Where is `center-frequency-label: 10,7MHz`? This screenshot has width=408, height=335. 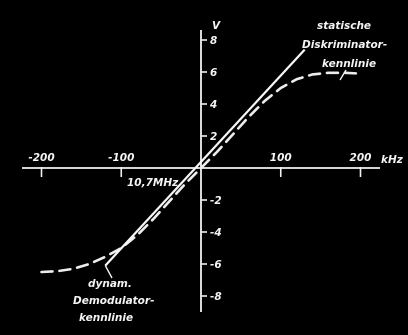 center-frequency-label: 10,7MHz is located at coordinates (153, 183).